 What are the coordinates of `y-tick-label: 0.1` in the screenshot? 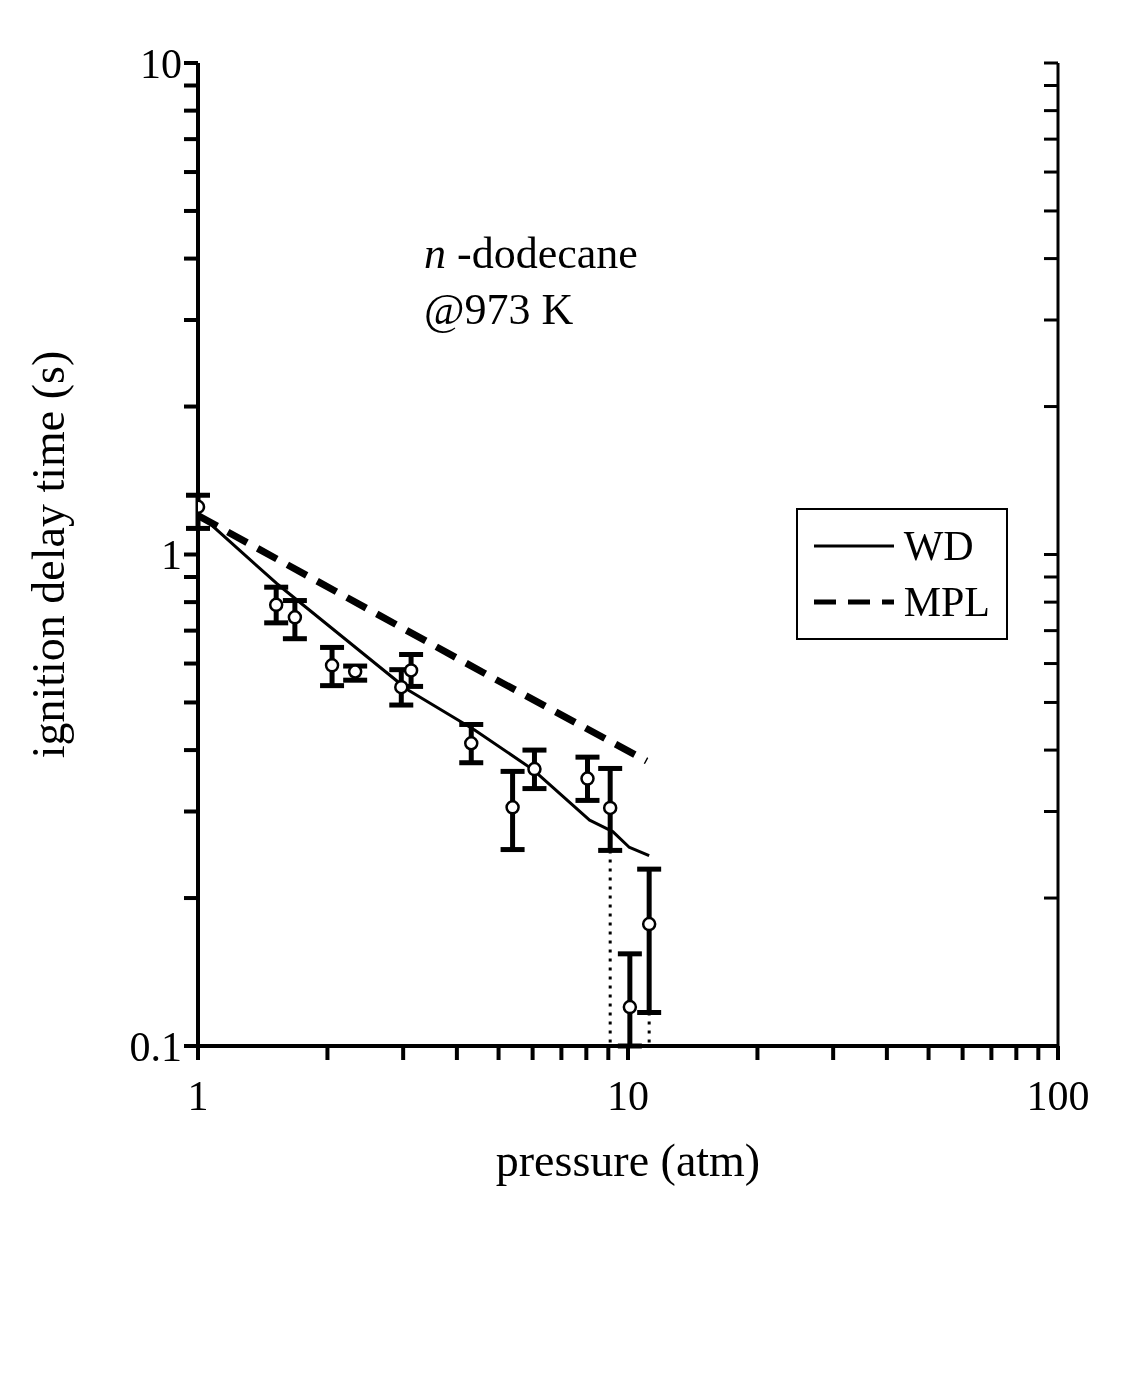 It's located at (155, 1046).